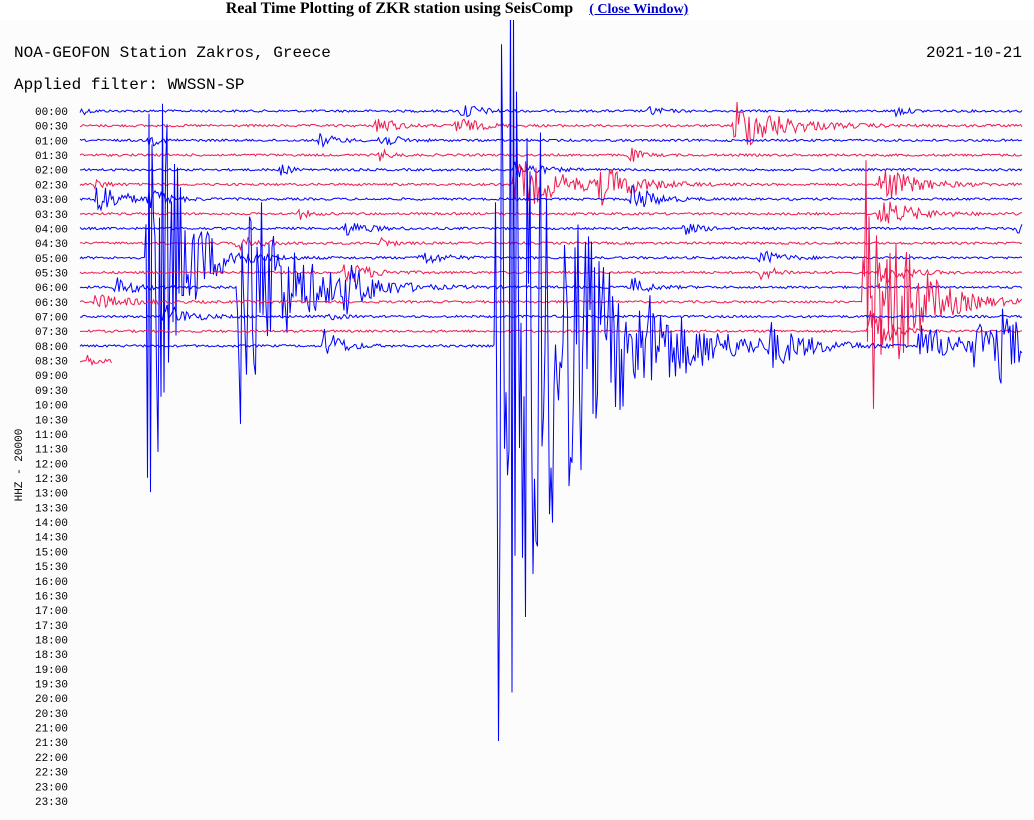  I want to click on time-label: 07:30, so click(51, 333).